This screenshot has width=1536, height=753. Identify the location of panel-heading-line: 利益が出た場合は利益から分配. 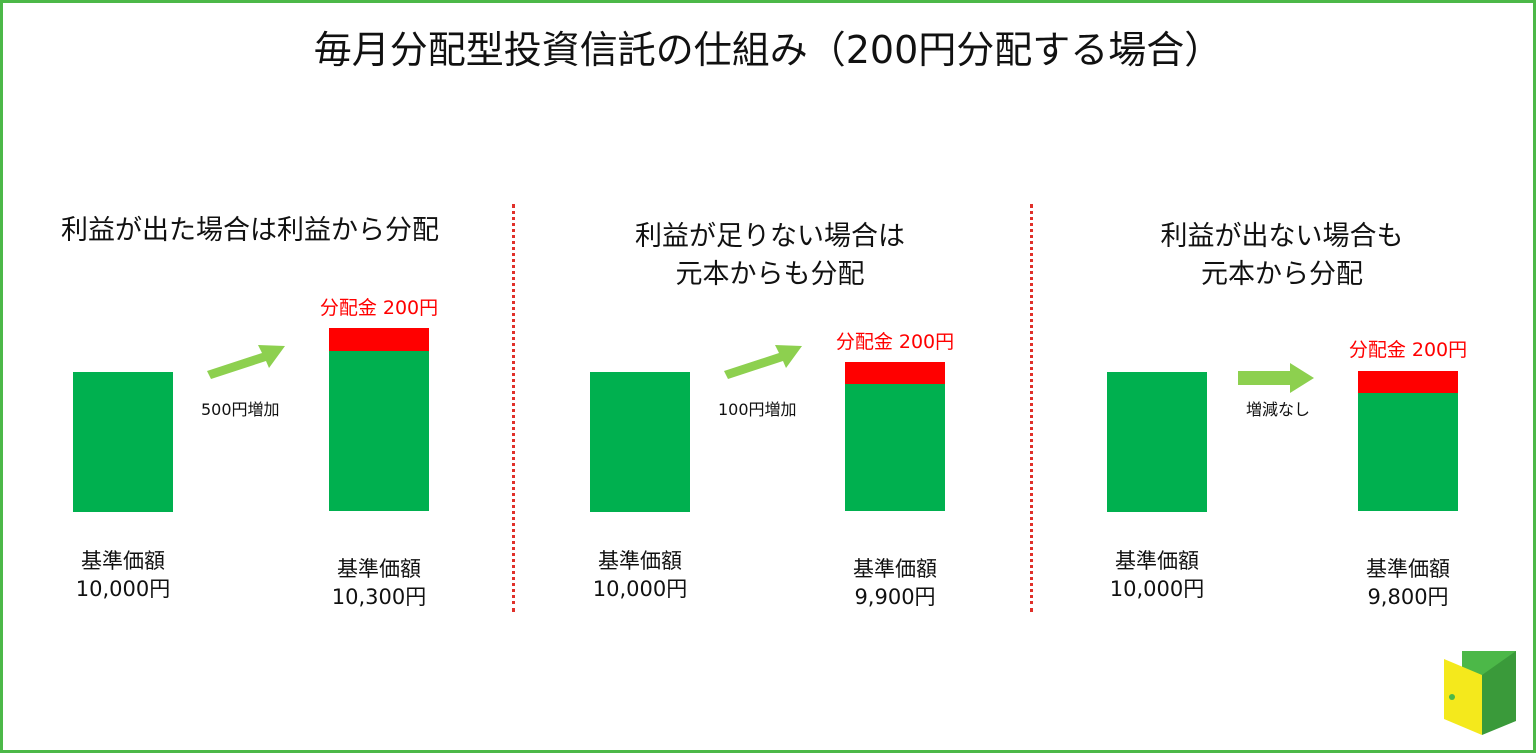
(250, 230).